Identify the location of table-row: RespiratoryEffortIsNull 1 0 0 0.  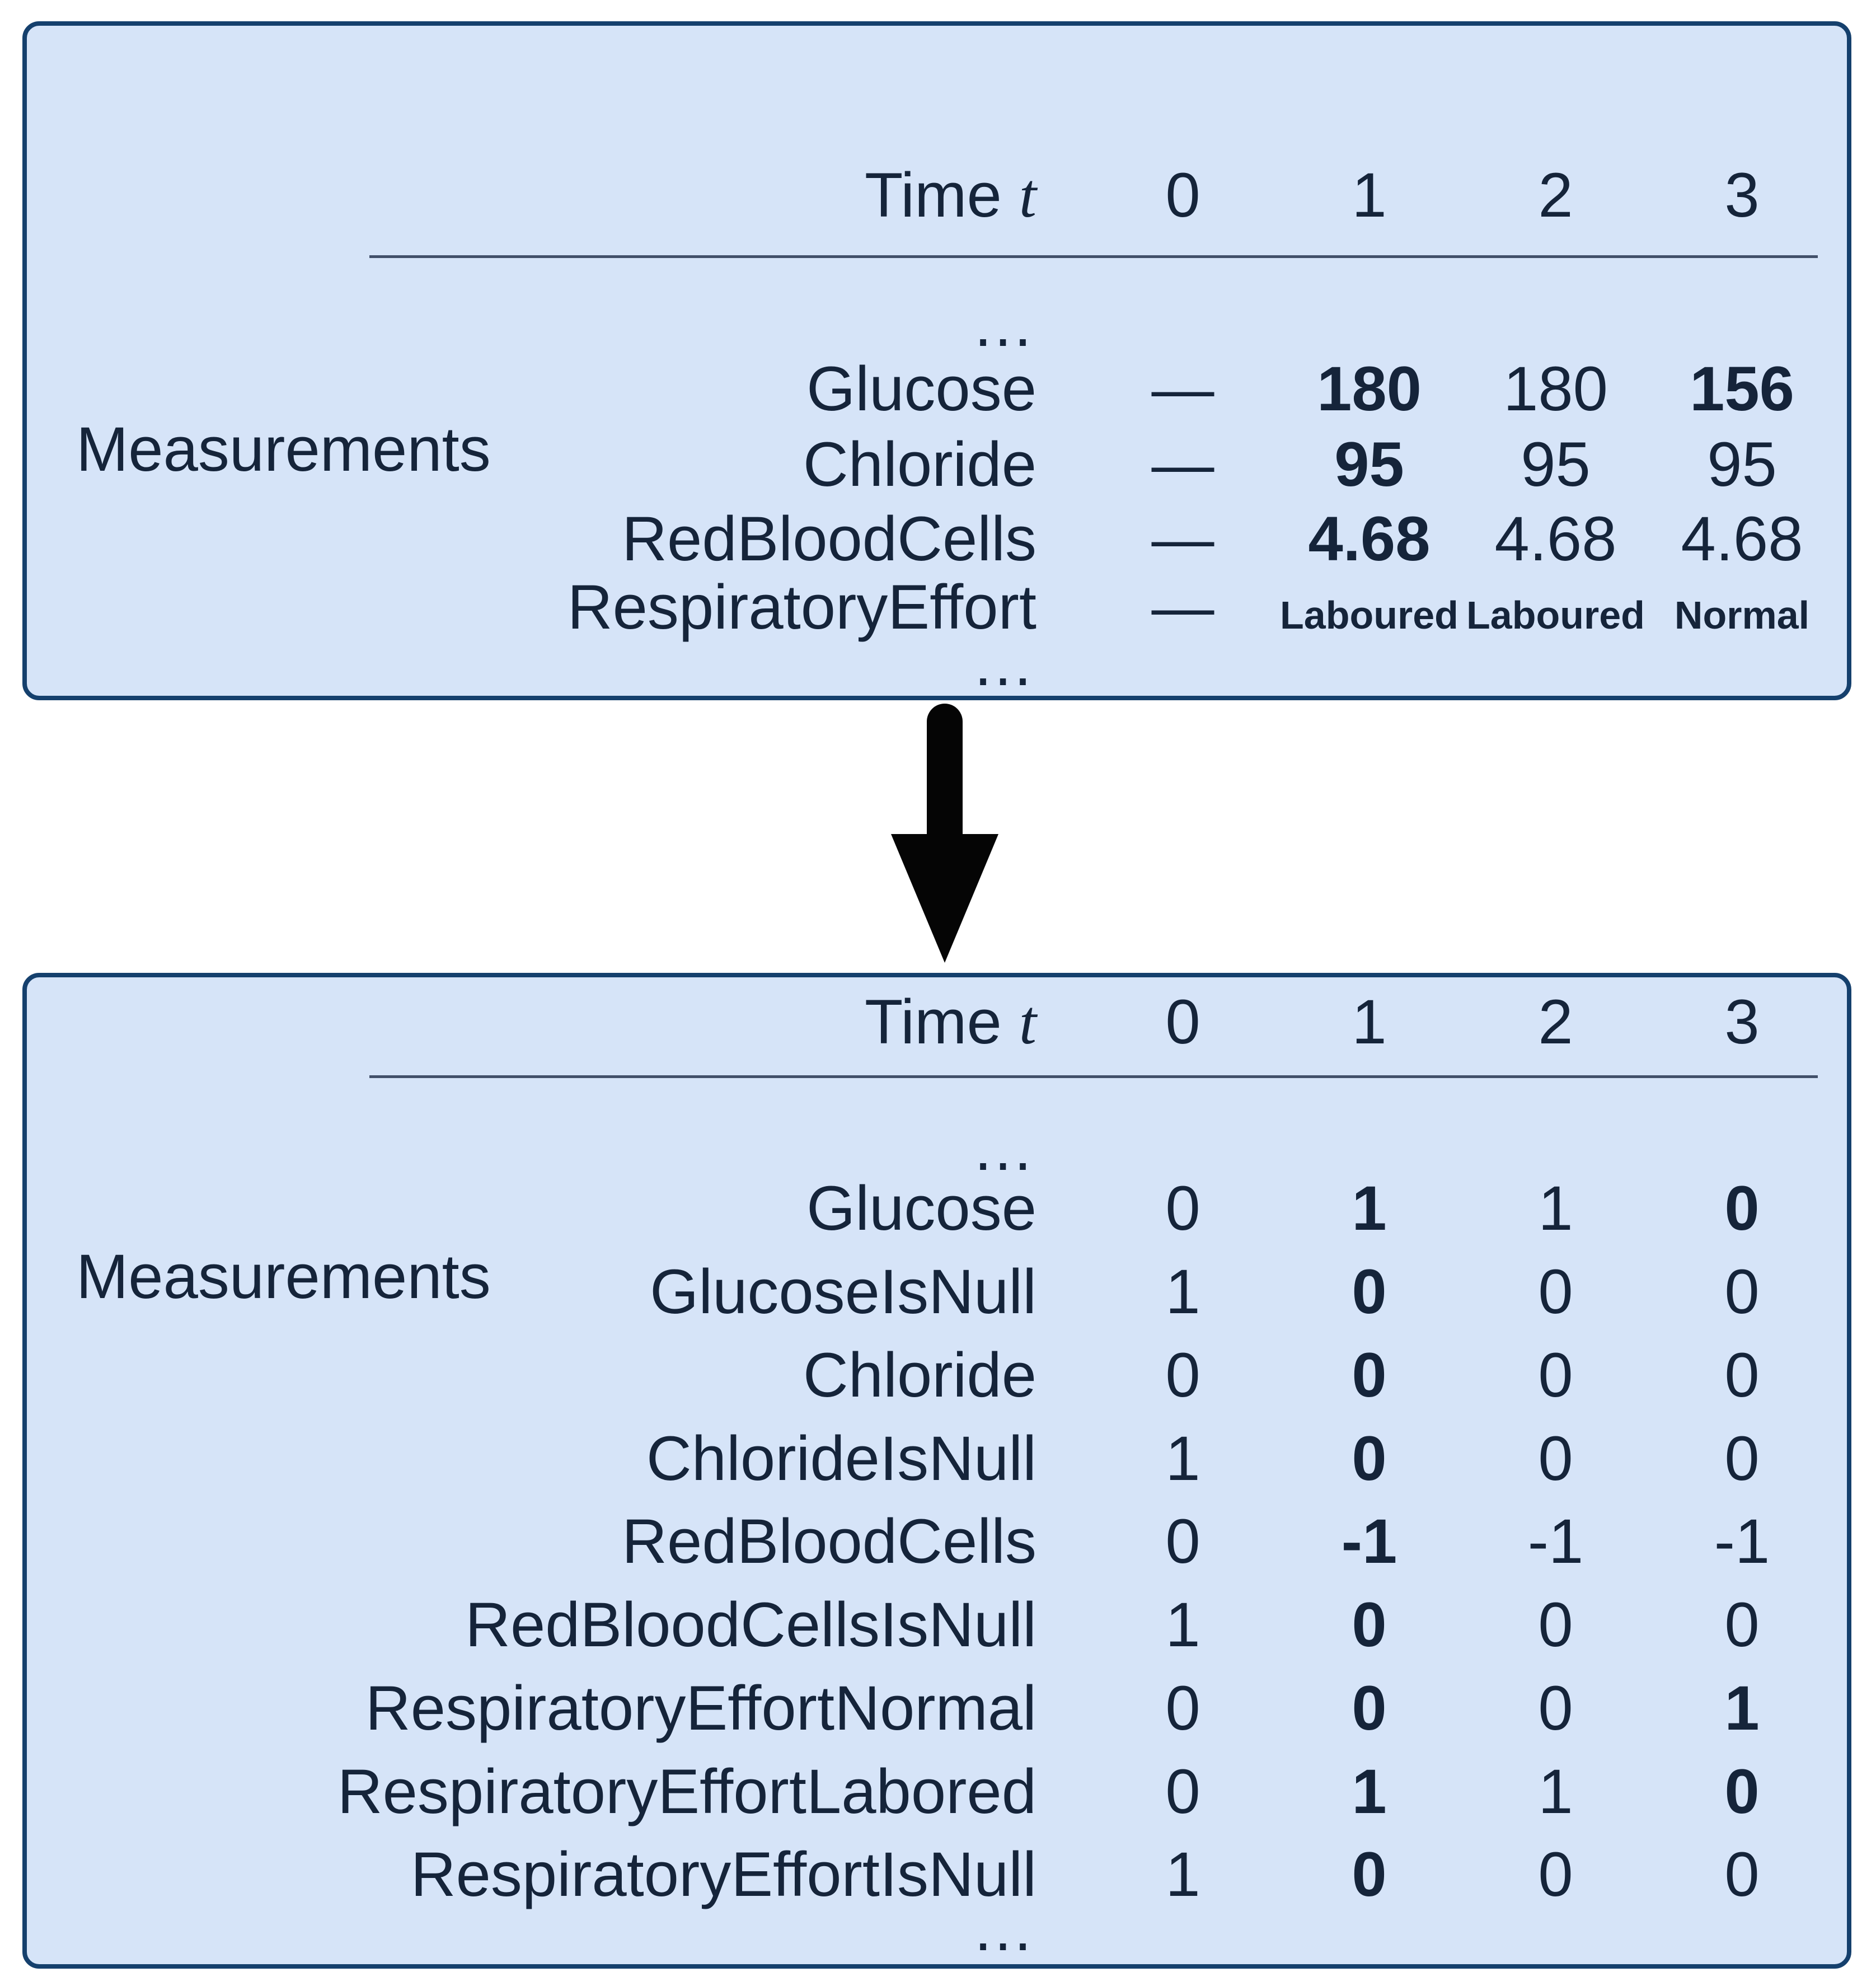
(931, 1874).